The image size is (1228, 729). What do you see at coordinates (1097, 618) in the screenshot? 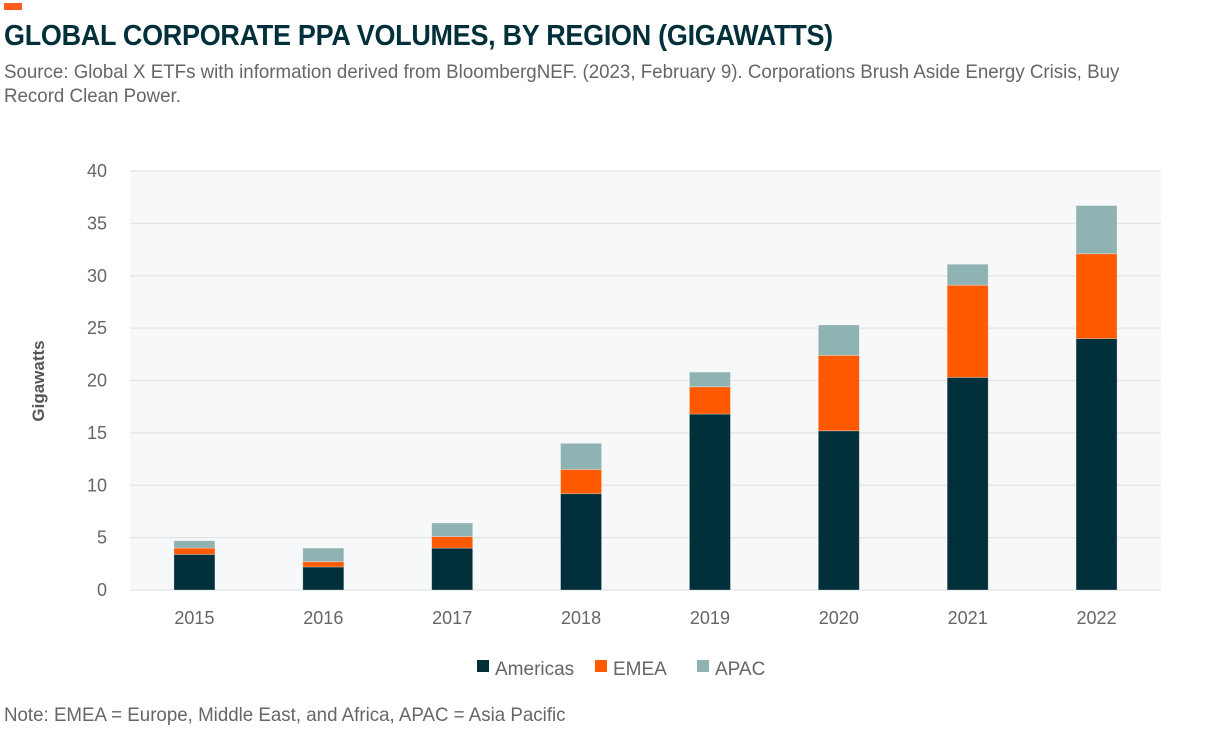
I see `x-tick-label: 2022` at bounding box center [1097, 618].